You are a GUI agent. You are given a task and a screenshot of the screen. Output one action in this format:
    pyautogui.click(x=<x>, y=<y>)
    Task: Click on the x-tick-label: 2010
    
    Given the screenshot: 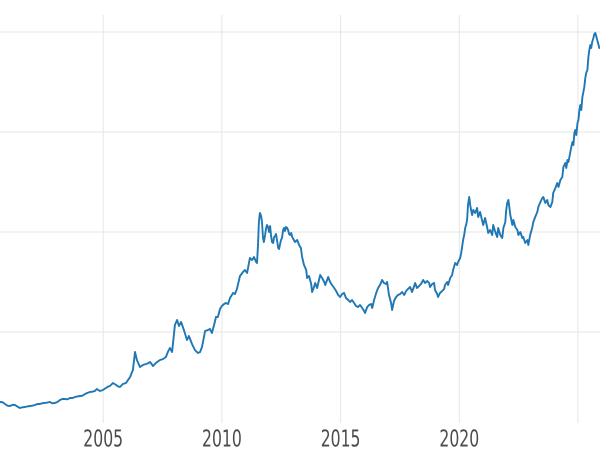 What is the action you would take?
    pyautogui.click(x=222, y=437)
    